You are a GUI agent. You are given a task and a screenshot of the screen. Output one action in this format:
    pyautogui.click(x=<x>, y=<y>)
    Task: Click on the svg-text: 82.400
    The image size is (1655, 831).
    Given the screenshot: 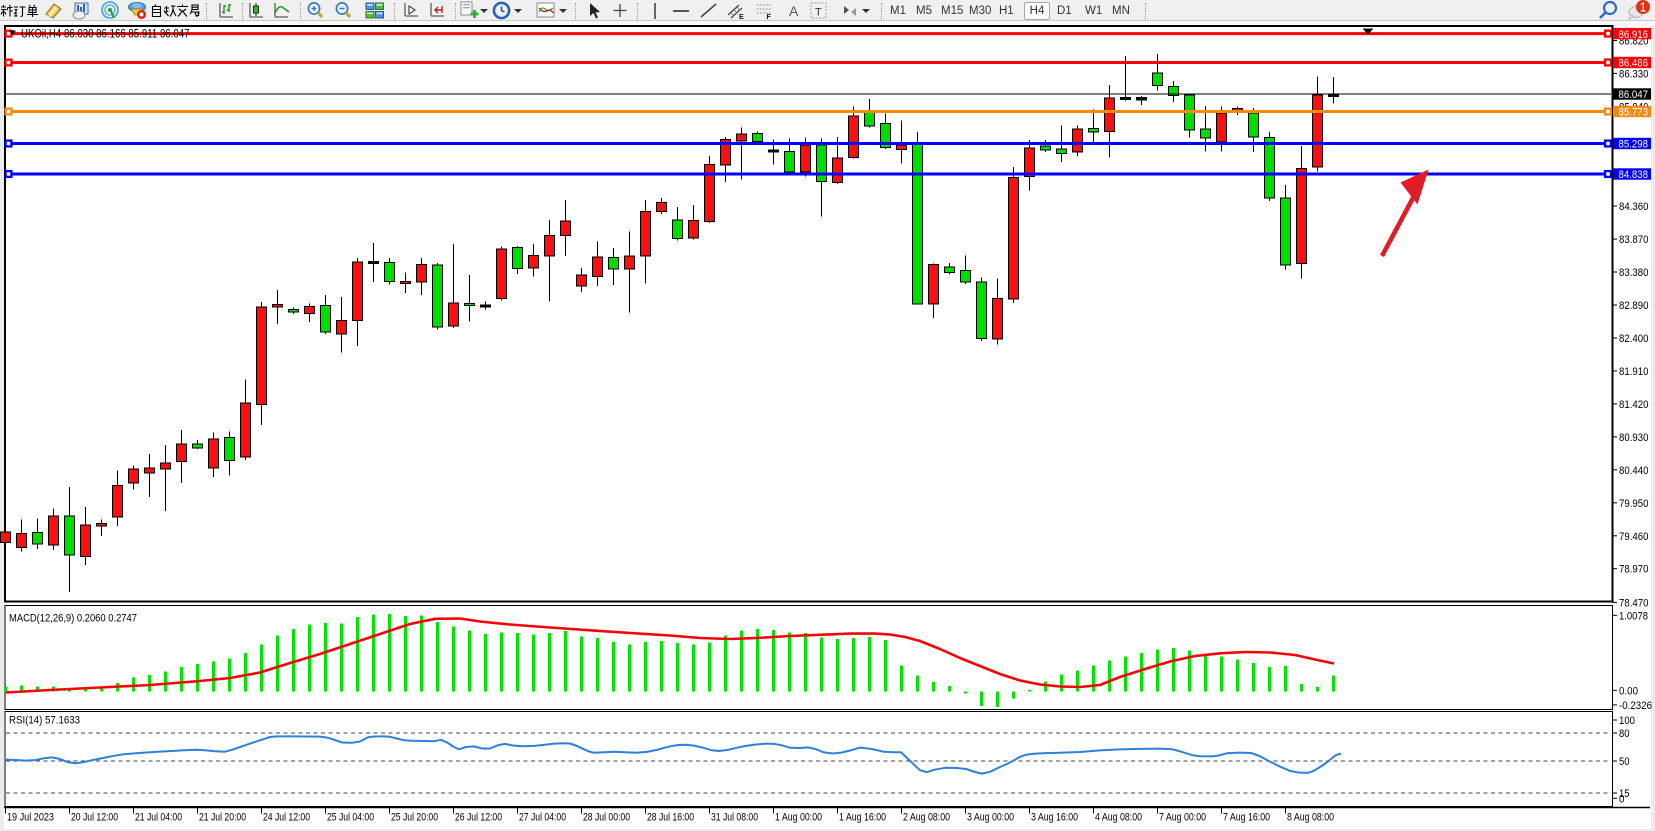 What is the action you would take?
    pyautogui.click(x=1634, y=339)
    